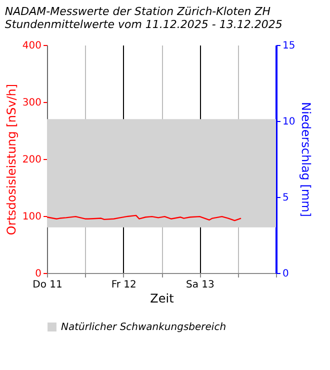 The image size is (330, 370). Describe the element at coordinates (47, 285) in the screenshot. I see `x-tick-label: Do 11` at that location.